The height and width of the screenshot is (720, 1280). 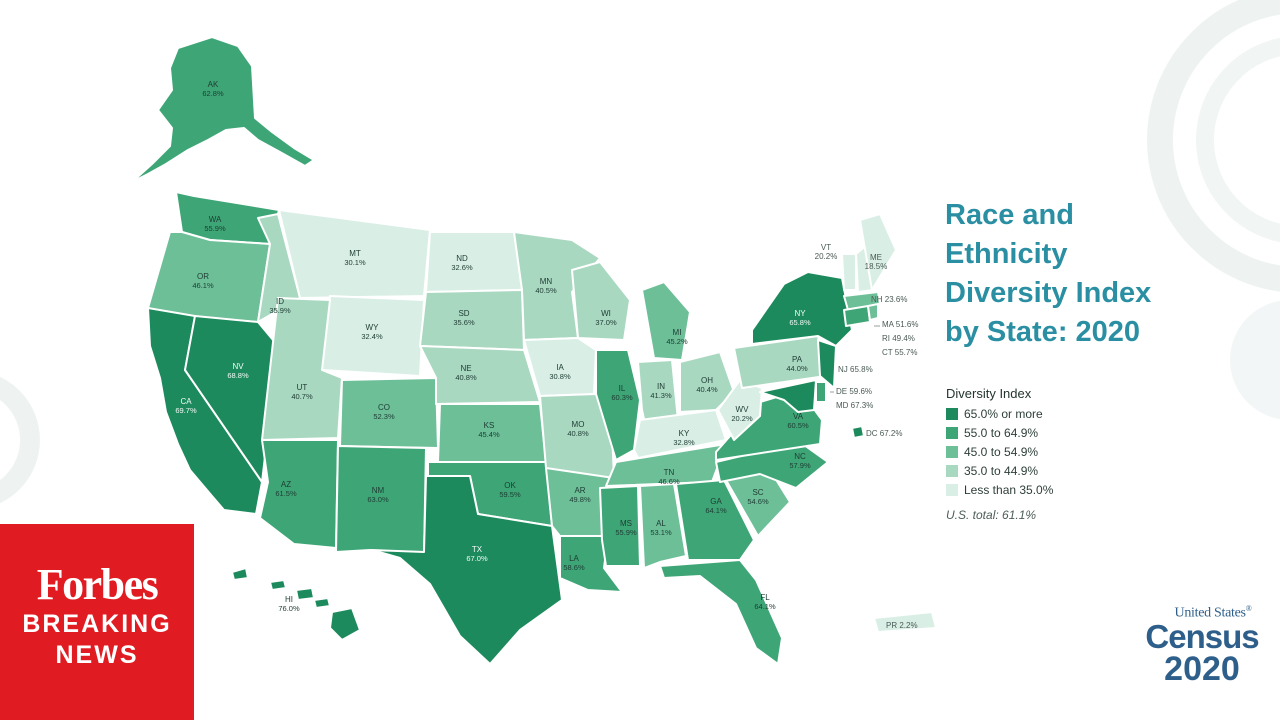 I want to click on state-mi, so click(x=666, y=321).